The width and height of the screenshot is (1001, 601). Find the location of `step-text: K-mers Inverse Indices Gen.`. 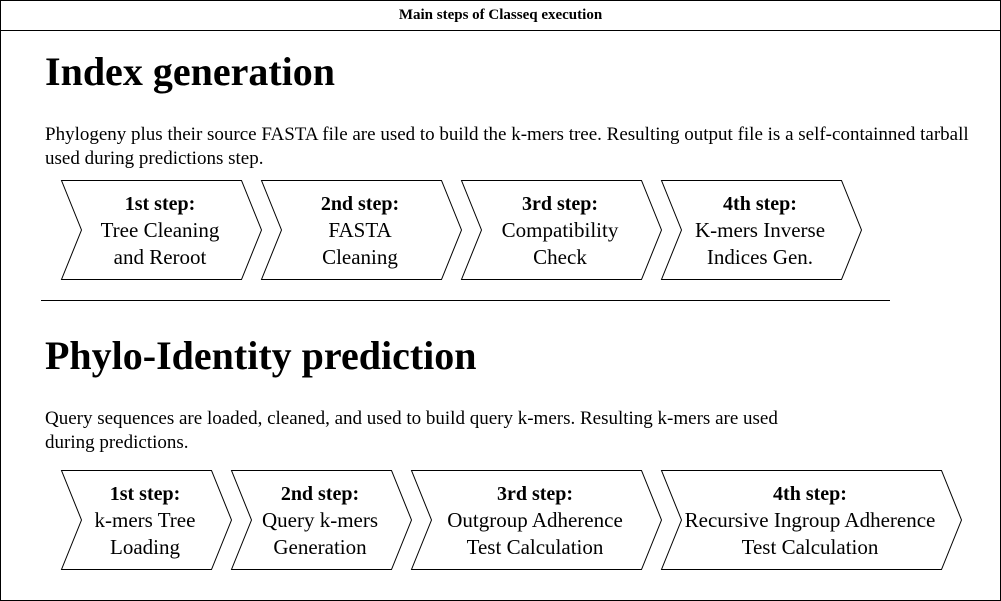

step-text: K-mers Inverse Indices Gen. is located at coordinates (760, 243).